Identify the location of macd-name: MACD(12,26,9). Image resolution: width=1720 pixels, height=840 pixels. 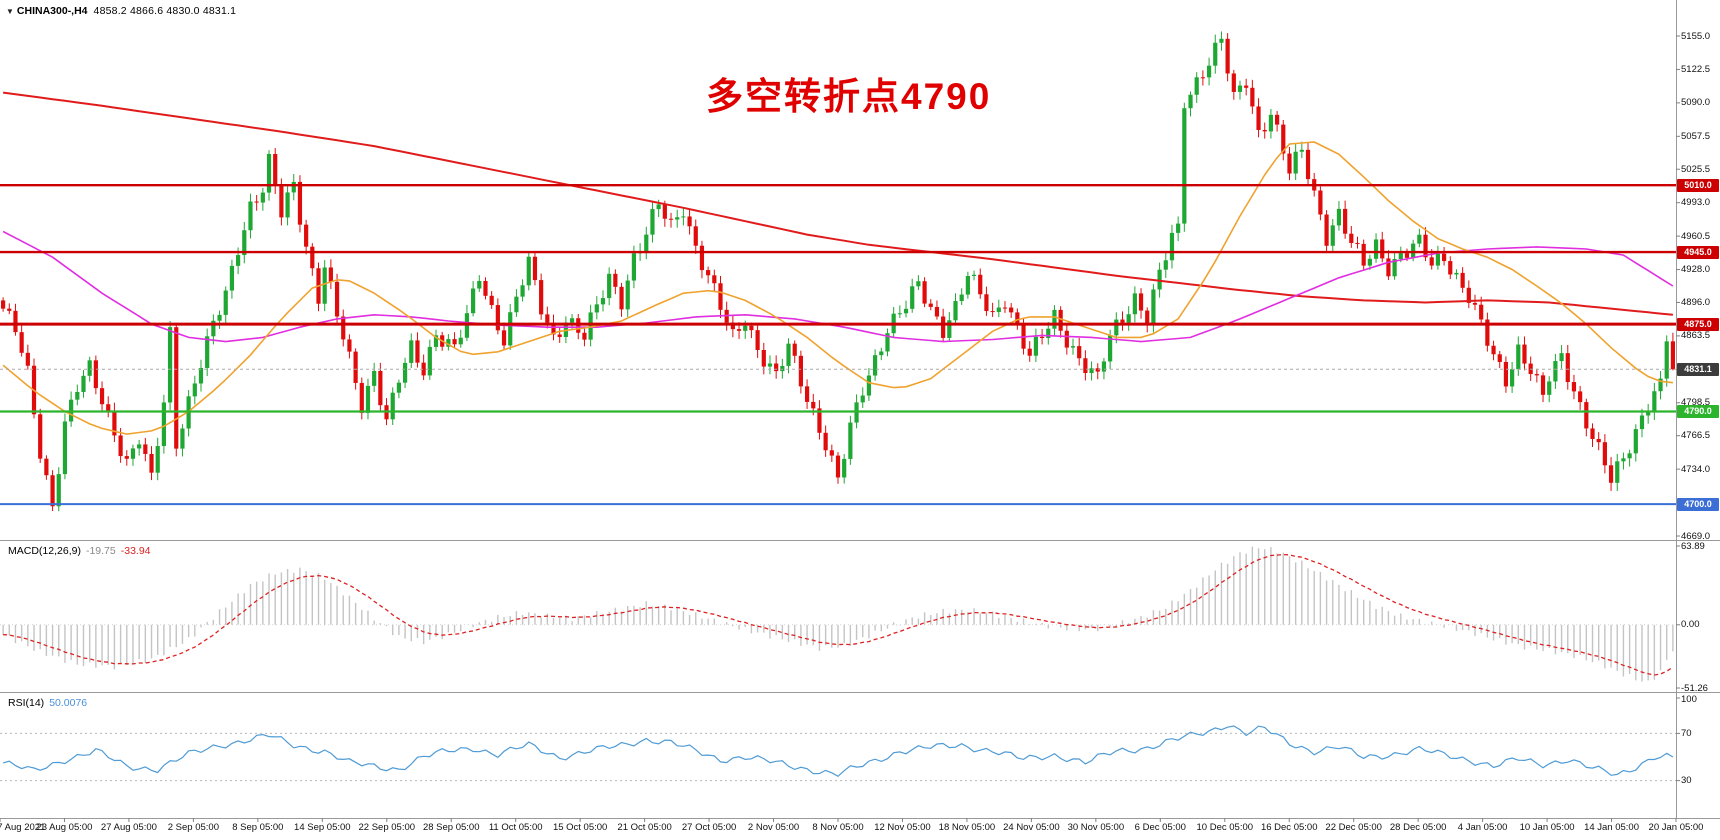
(44, 551).